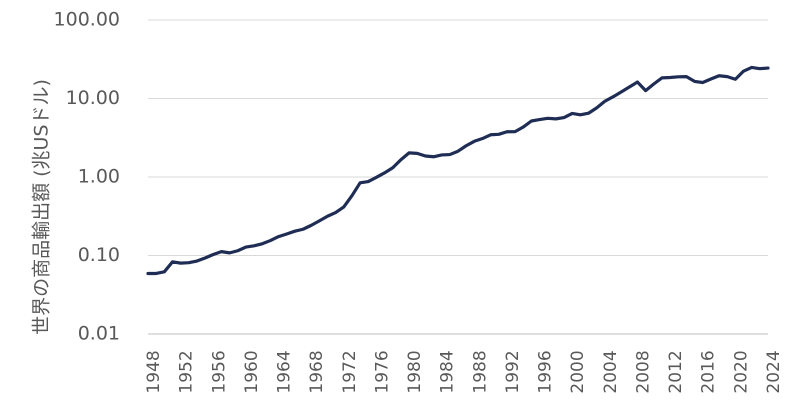 The image size is (800, 400). What do you see at coordinates (709, 371) in the screenshot?
I see `x-tick-label: 2016` at bounding box center [709, 371].